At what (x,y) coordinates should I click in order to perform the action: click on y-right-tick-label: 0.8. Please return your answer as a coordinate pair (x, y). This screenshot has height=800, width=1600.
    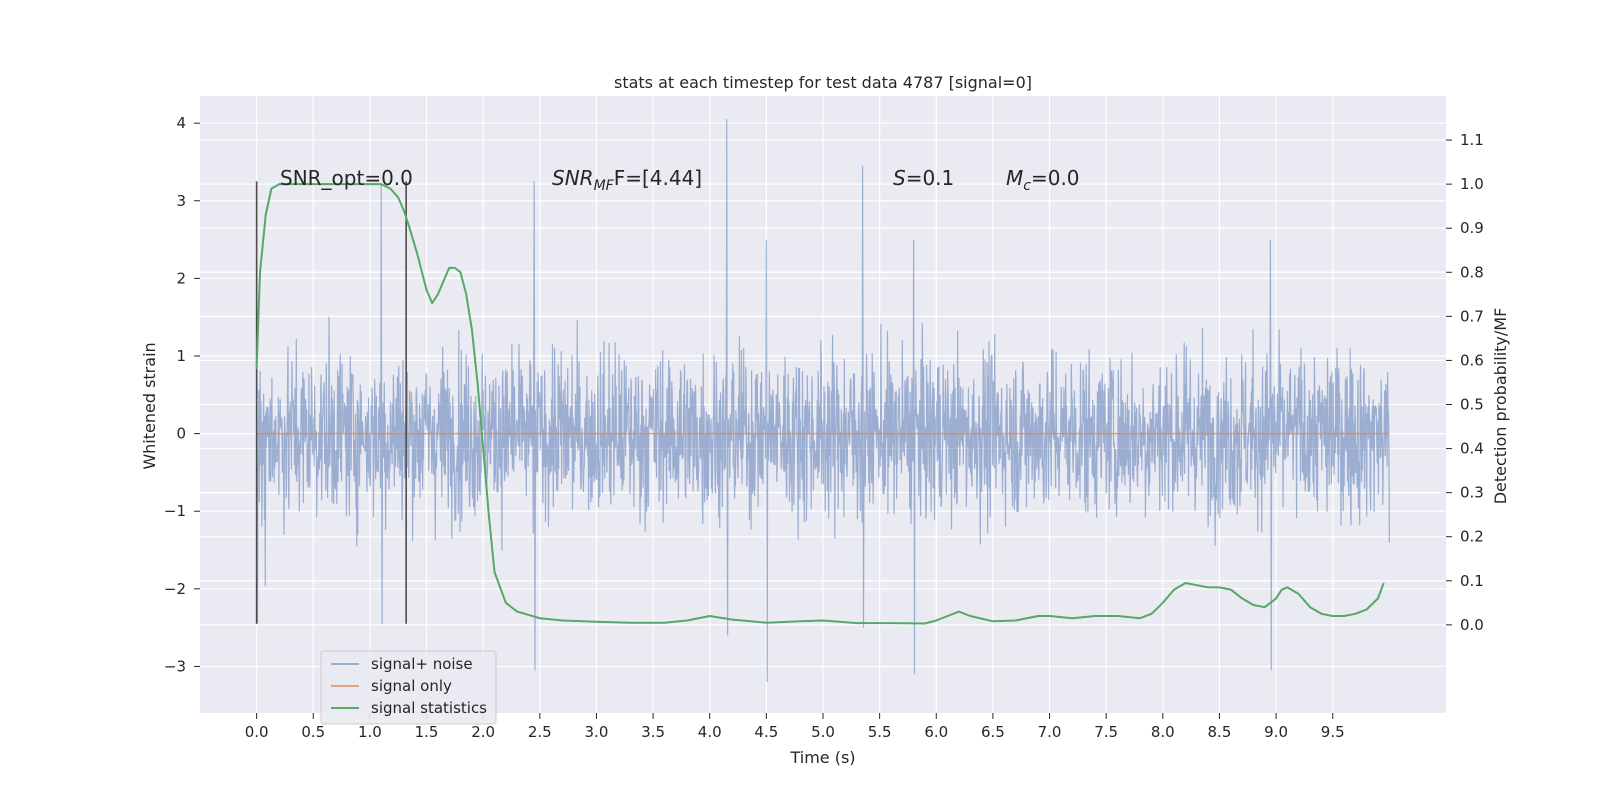
    Looking at the image, I should click on (1472, 272).